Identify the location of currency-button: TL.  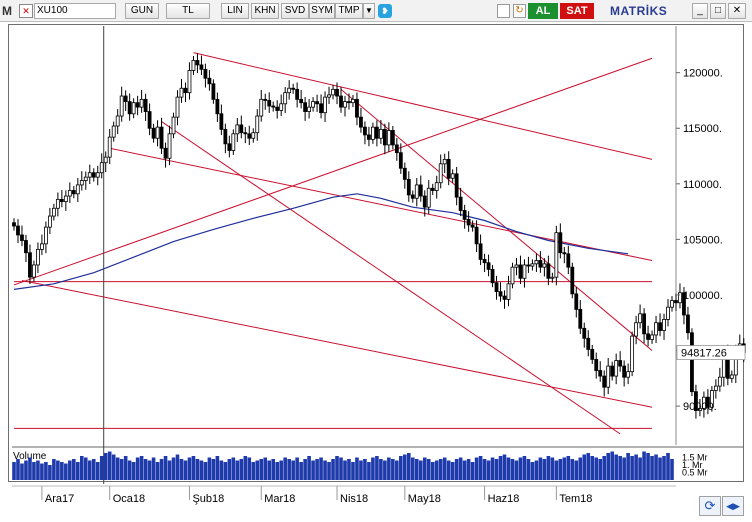
(188, 11).